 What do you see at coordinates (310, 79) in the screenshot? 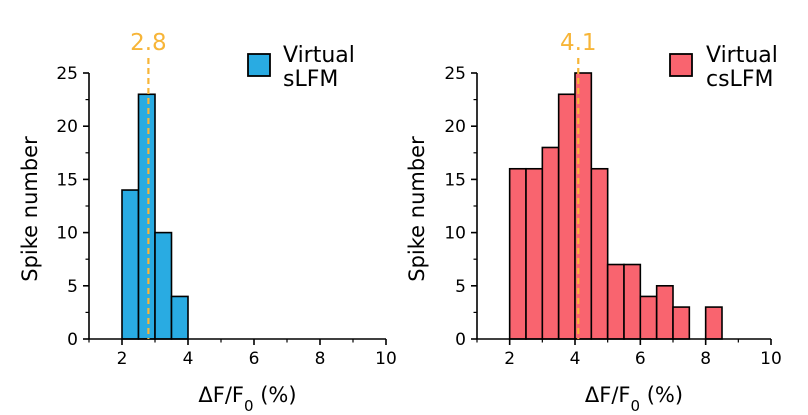
I see `legend-label-line-2: sLFM` at bounding box center [310, 79].